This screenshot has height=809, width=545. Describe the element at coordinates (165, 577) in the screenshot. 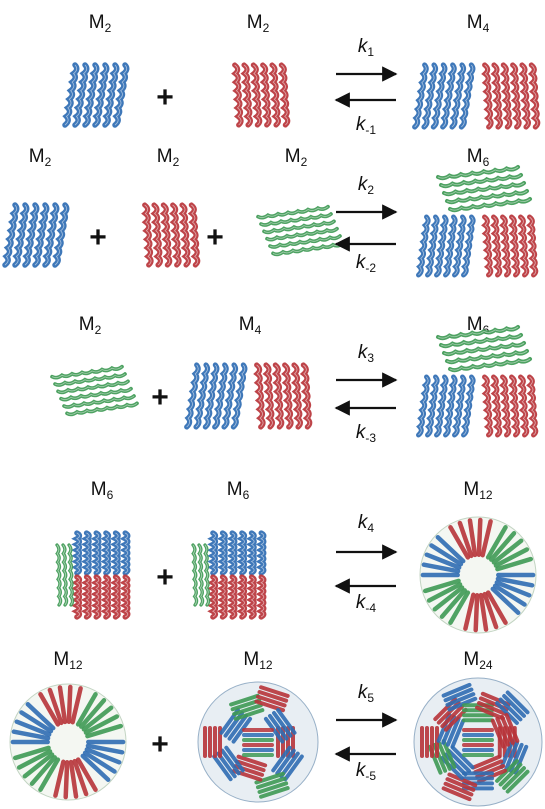

I see `plus-sign-r4-1: +` at that location.